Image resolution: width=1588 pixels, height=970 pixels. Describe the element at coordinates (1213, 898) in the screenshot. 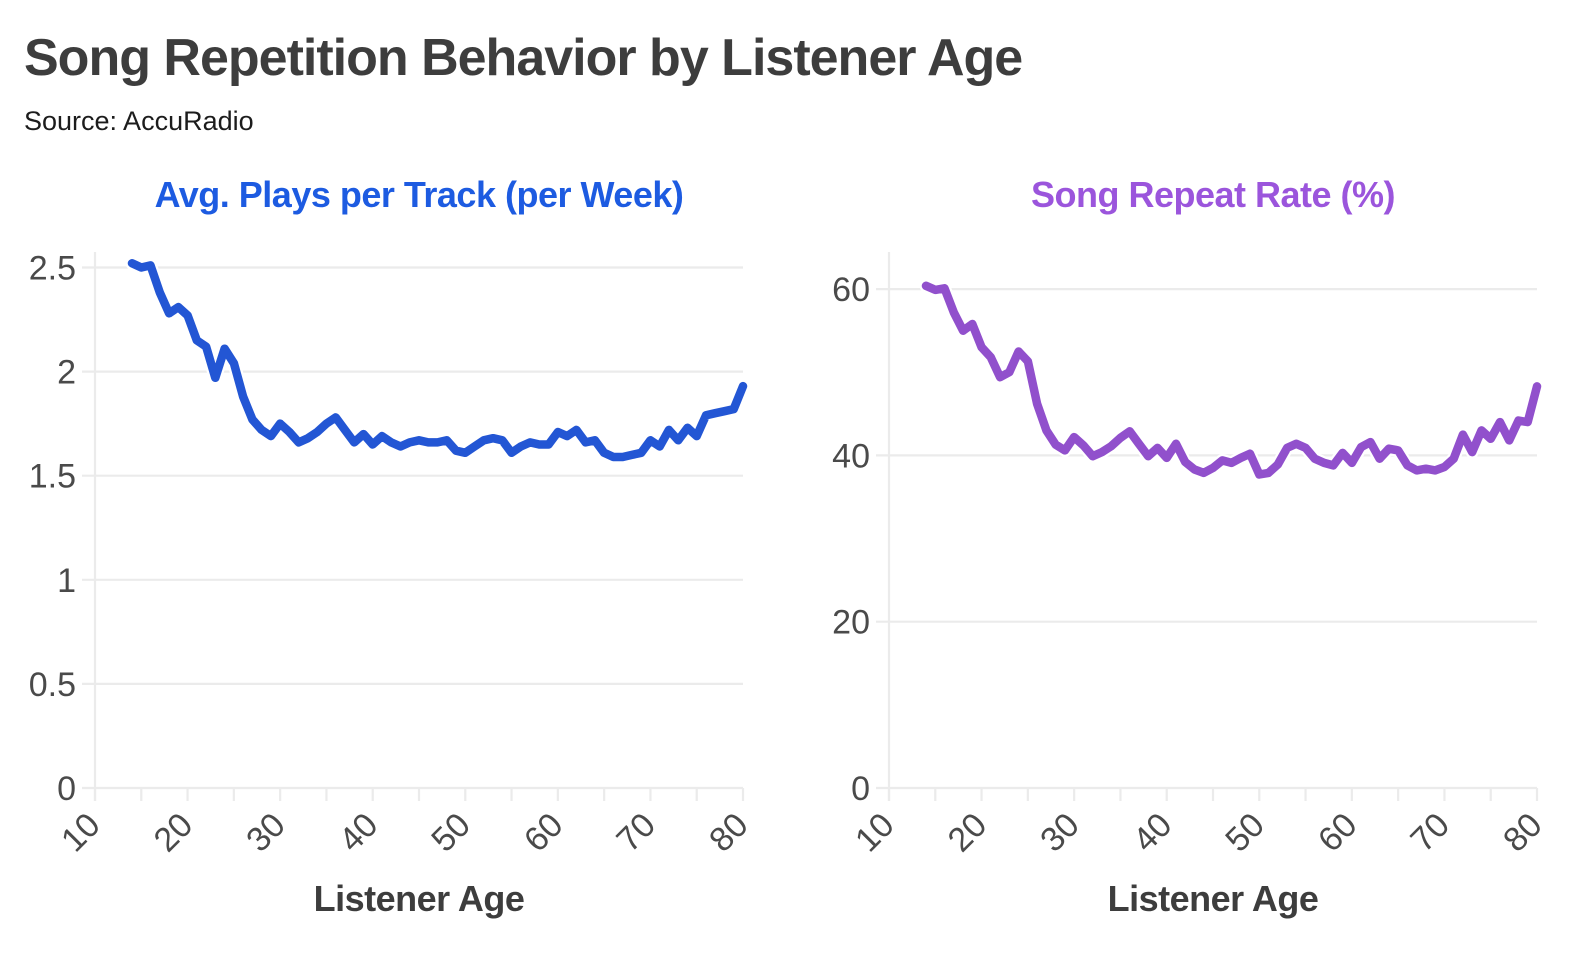

I see `x-axis-label-repeat-rate: Listener Age` at that location.